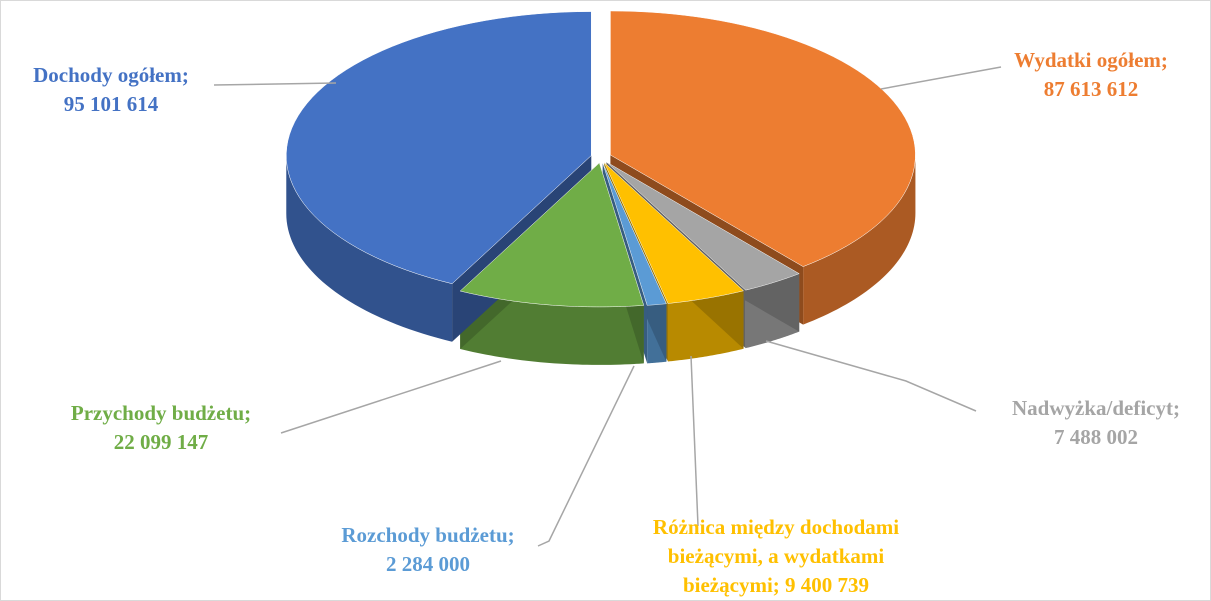 The width and height of the screenshot is (1211, 601). I want to click on label-category: Przychody budżetu, so click(157, 413).